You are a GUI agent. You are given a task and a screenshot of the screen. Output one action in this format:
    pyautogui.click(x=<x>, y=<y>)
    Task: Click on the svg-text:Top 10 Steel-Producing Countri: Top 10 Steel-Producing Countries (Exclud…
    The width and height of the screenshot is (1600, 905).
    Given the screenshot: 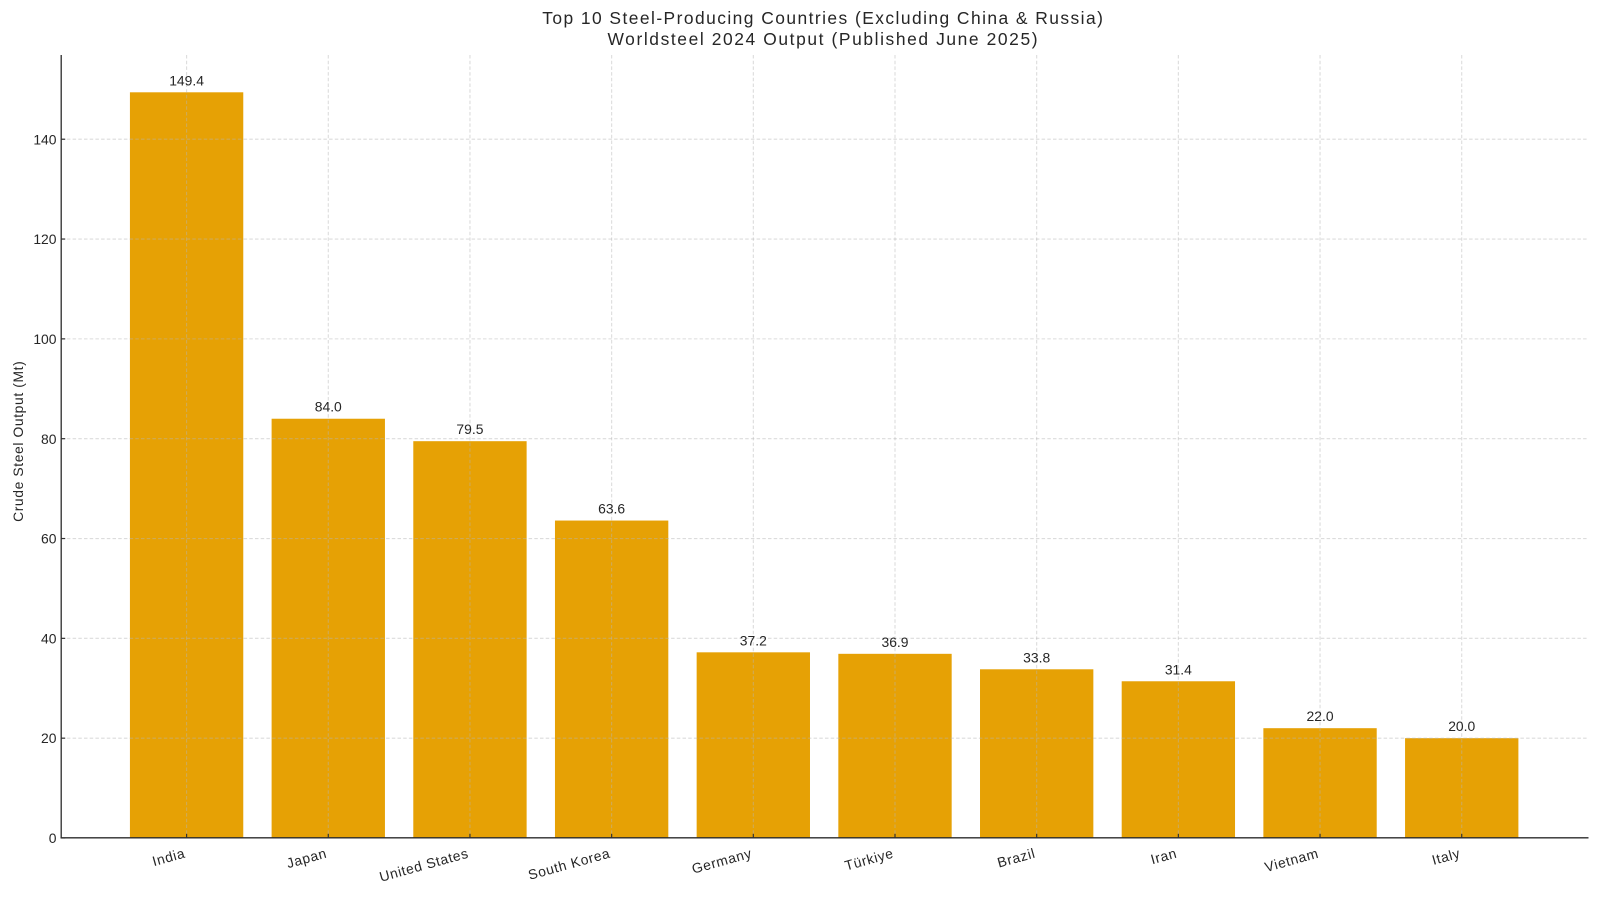 What is the action you would take?
    pyautogui.click(x=823, y=18)
    